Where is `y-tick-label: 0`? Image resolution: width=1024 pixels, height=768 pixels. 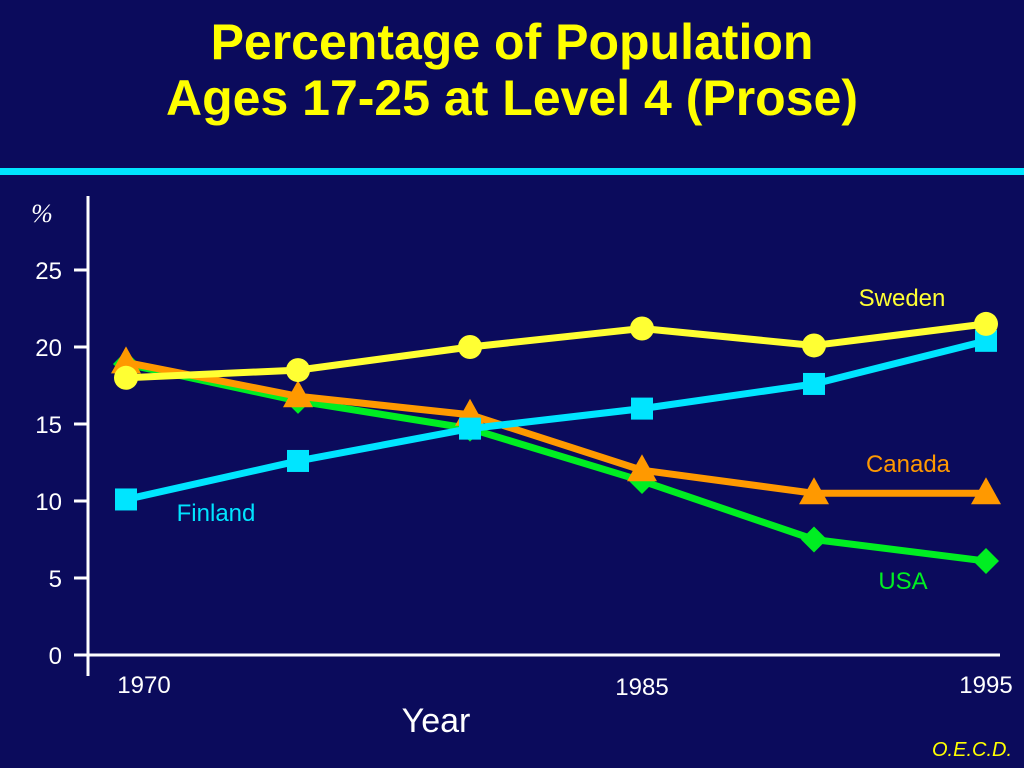 y-tick-label: 0 is located at coordinates (55, 656).